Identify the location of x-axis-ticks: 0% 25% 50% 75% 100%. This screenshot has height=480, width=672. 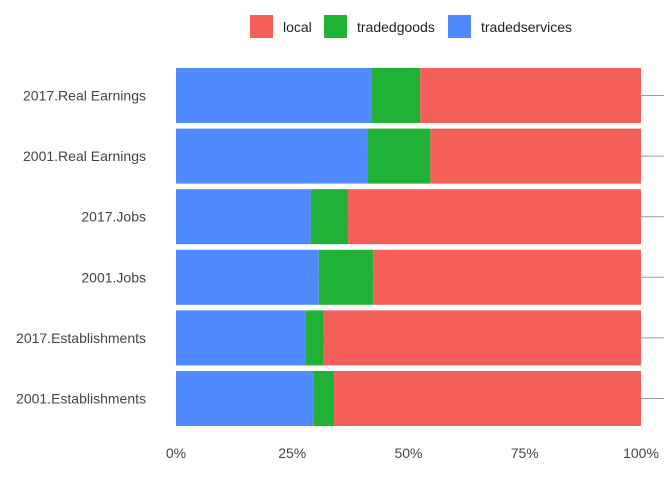
(412, 453).